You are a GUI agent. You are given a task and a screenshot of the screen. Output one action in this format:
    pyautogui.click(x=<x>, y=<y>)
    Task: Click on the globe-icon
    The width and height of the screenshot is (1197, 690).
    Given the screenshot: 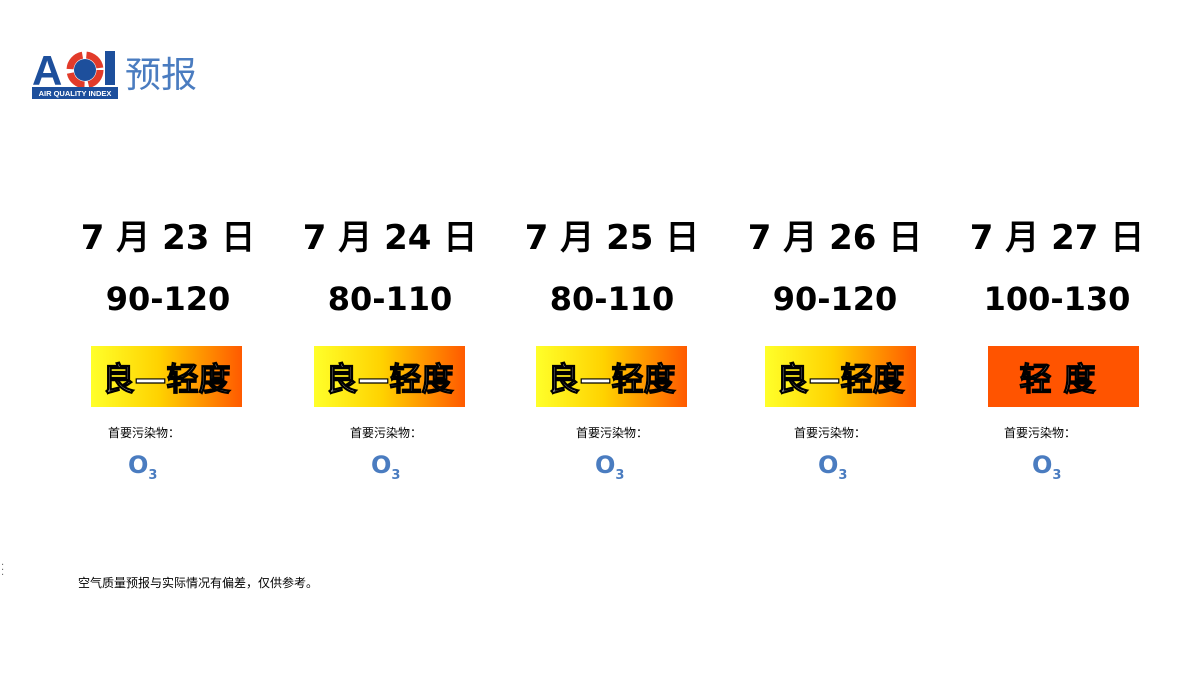 What is the action you would take?
    pyautogui.click(x=85, y=70)
    